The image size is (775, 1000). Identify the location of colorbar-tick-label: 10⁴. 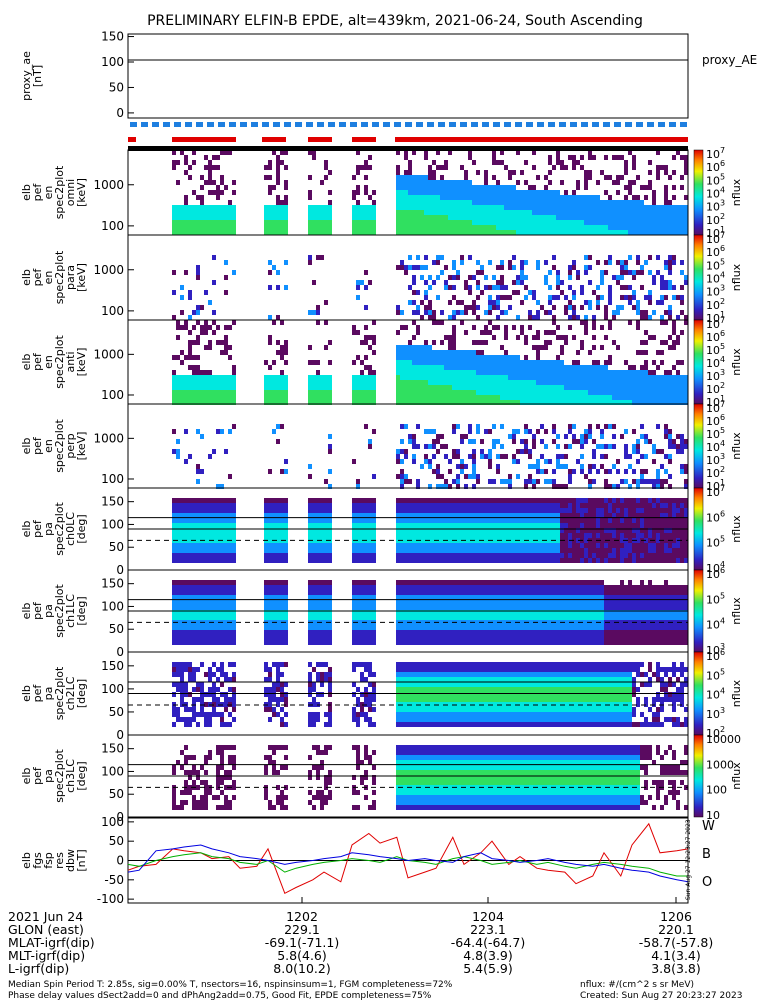
(715, 193).